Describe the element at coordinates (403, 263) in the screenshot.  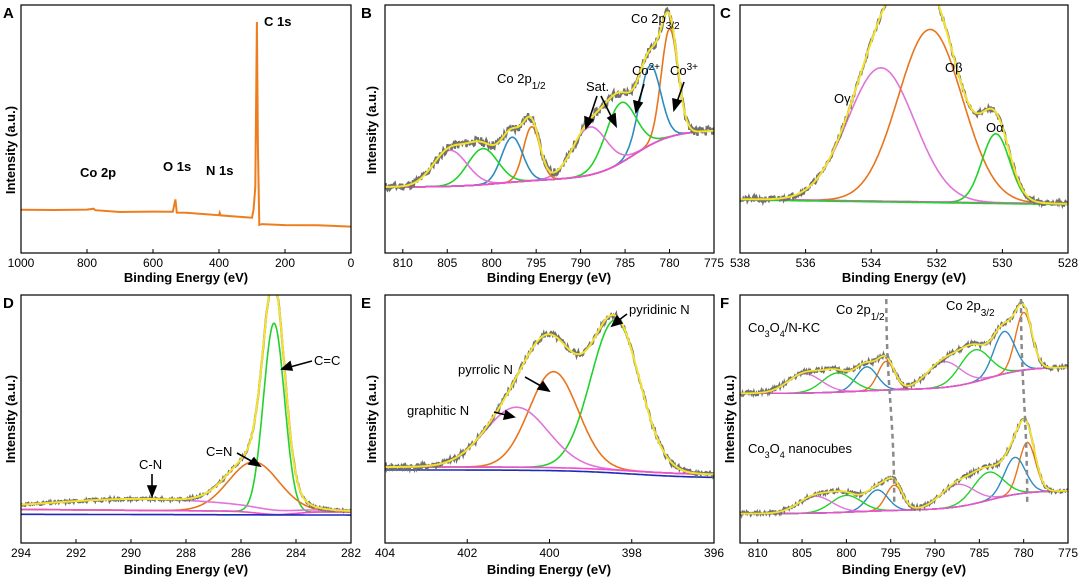
I see `panel-b-tick-label-0: 810` at that location.